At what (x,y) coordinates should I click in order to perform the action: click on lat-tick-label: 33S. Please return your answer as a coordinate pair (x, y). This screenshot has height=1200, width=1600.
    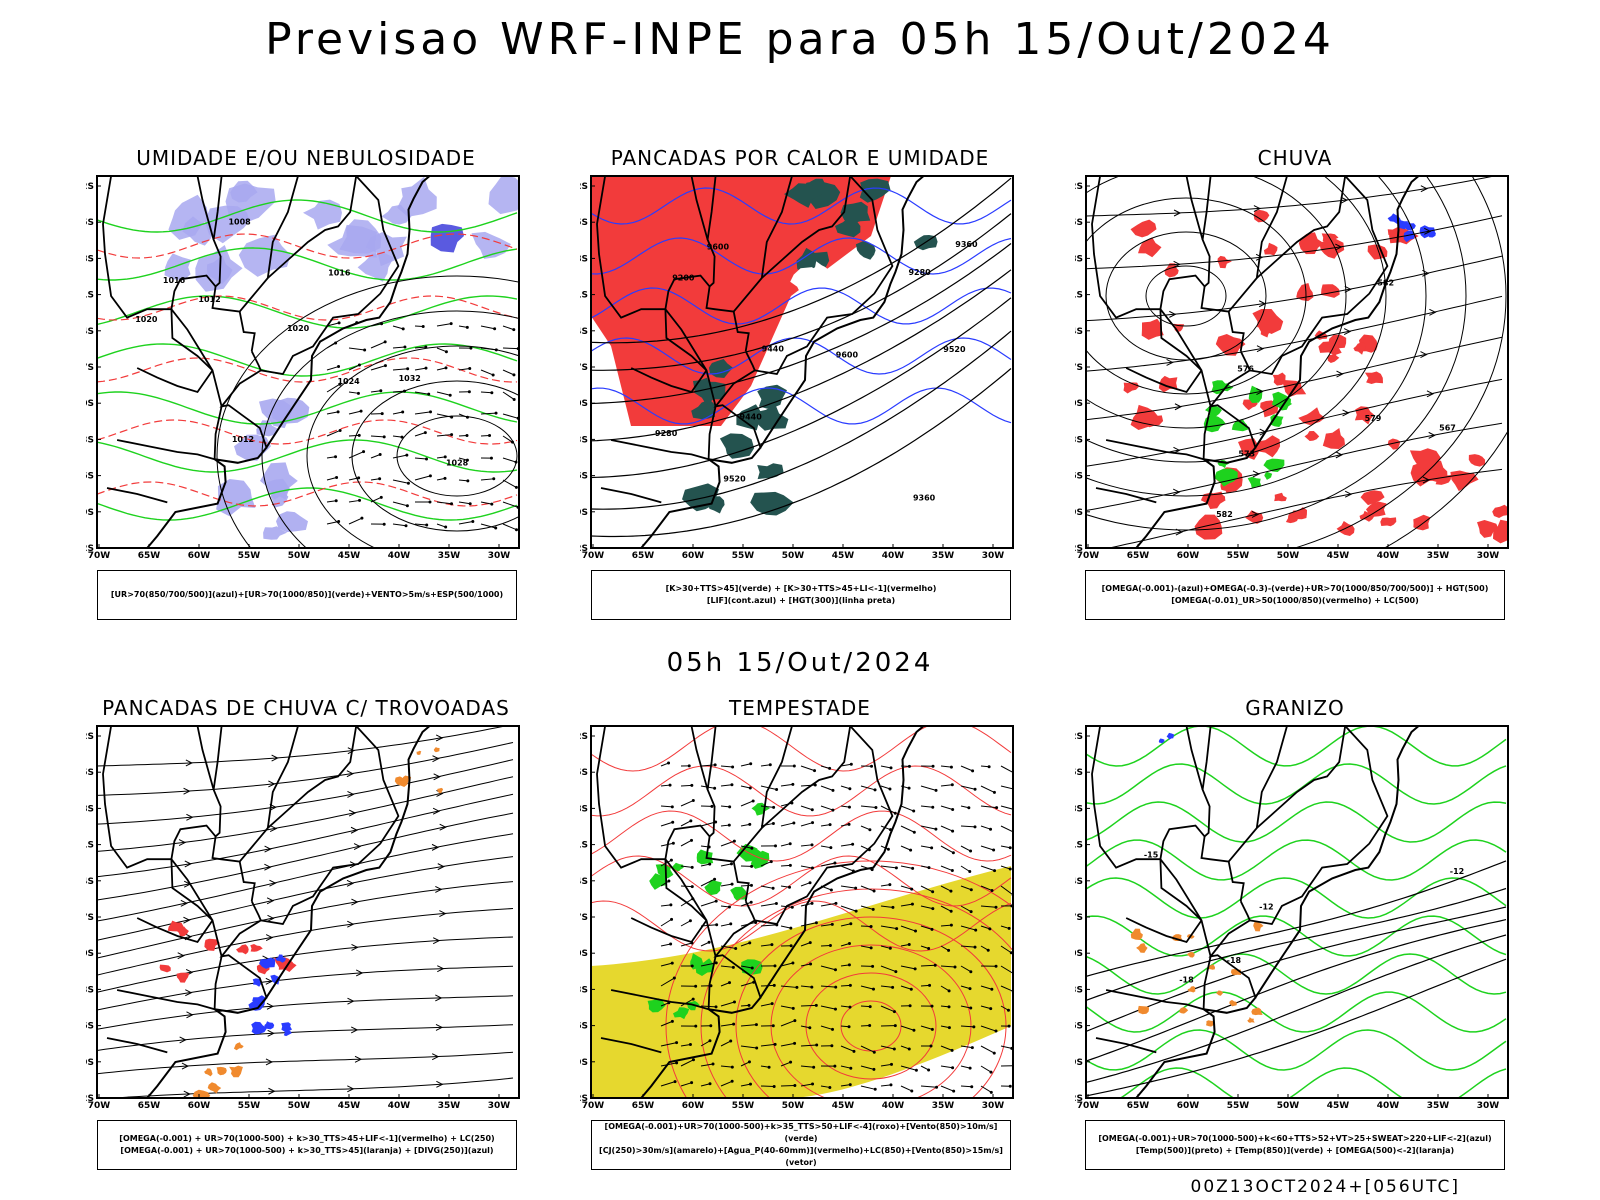
    Looking at the image, I should click on (584, 440).